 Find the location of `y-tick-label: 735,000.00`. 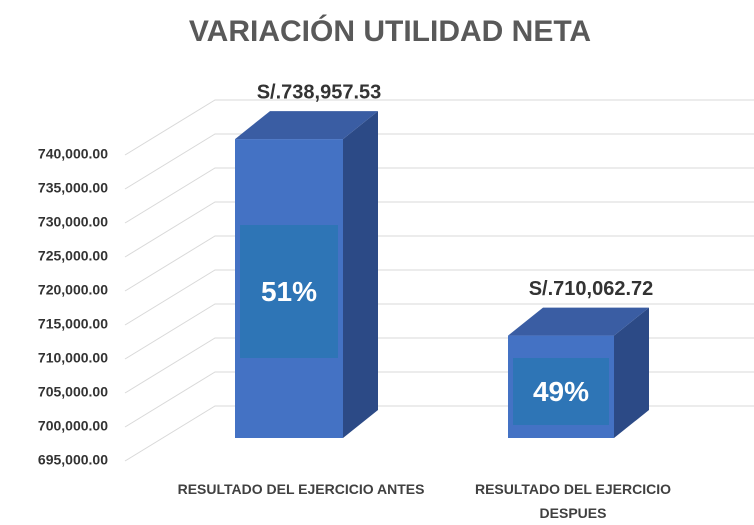

y-tick-label: 735,000.00 is located at coordinates (73, 188).